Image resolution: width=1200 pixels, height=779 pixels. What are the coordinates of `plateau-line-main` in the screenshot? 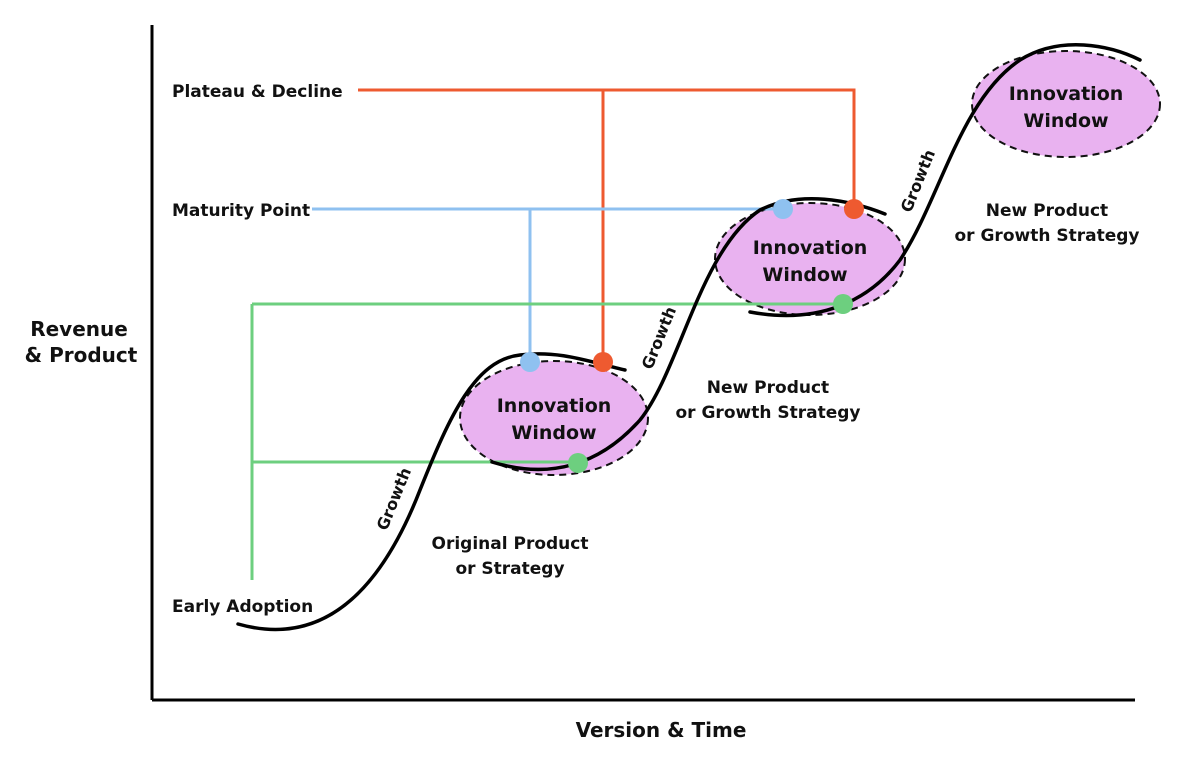 It's located at (607, 148).